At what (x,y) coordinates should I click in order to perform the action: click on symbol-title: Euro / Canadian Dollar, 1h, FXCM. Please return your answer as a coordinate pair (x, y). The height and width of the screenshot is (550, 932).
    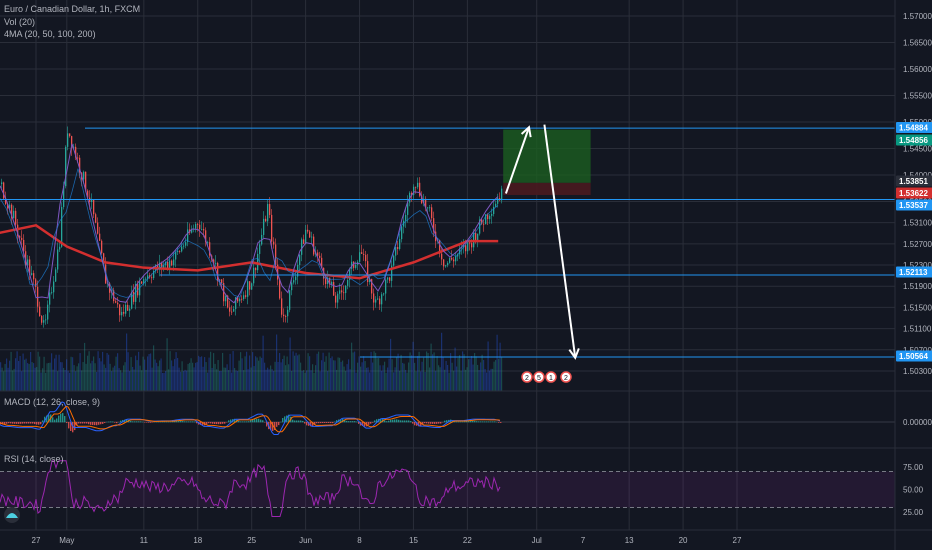
    Looking at the image, I should click on (72, 9).